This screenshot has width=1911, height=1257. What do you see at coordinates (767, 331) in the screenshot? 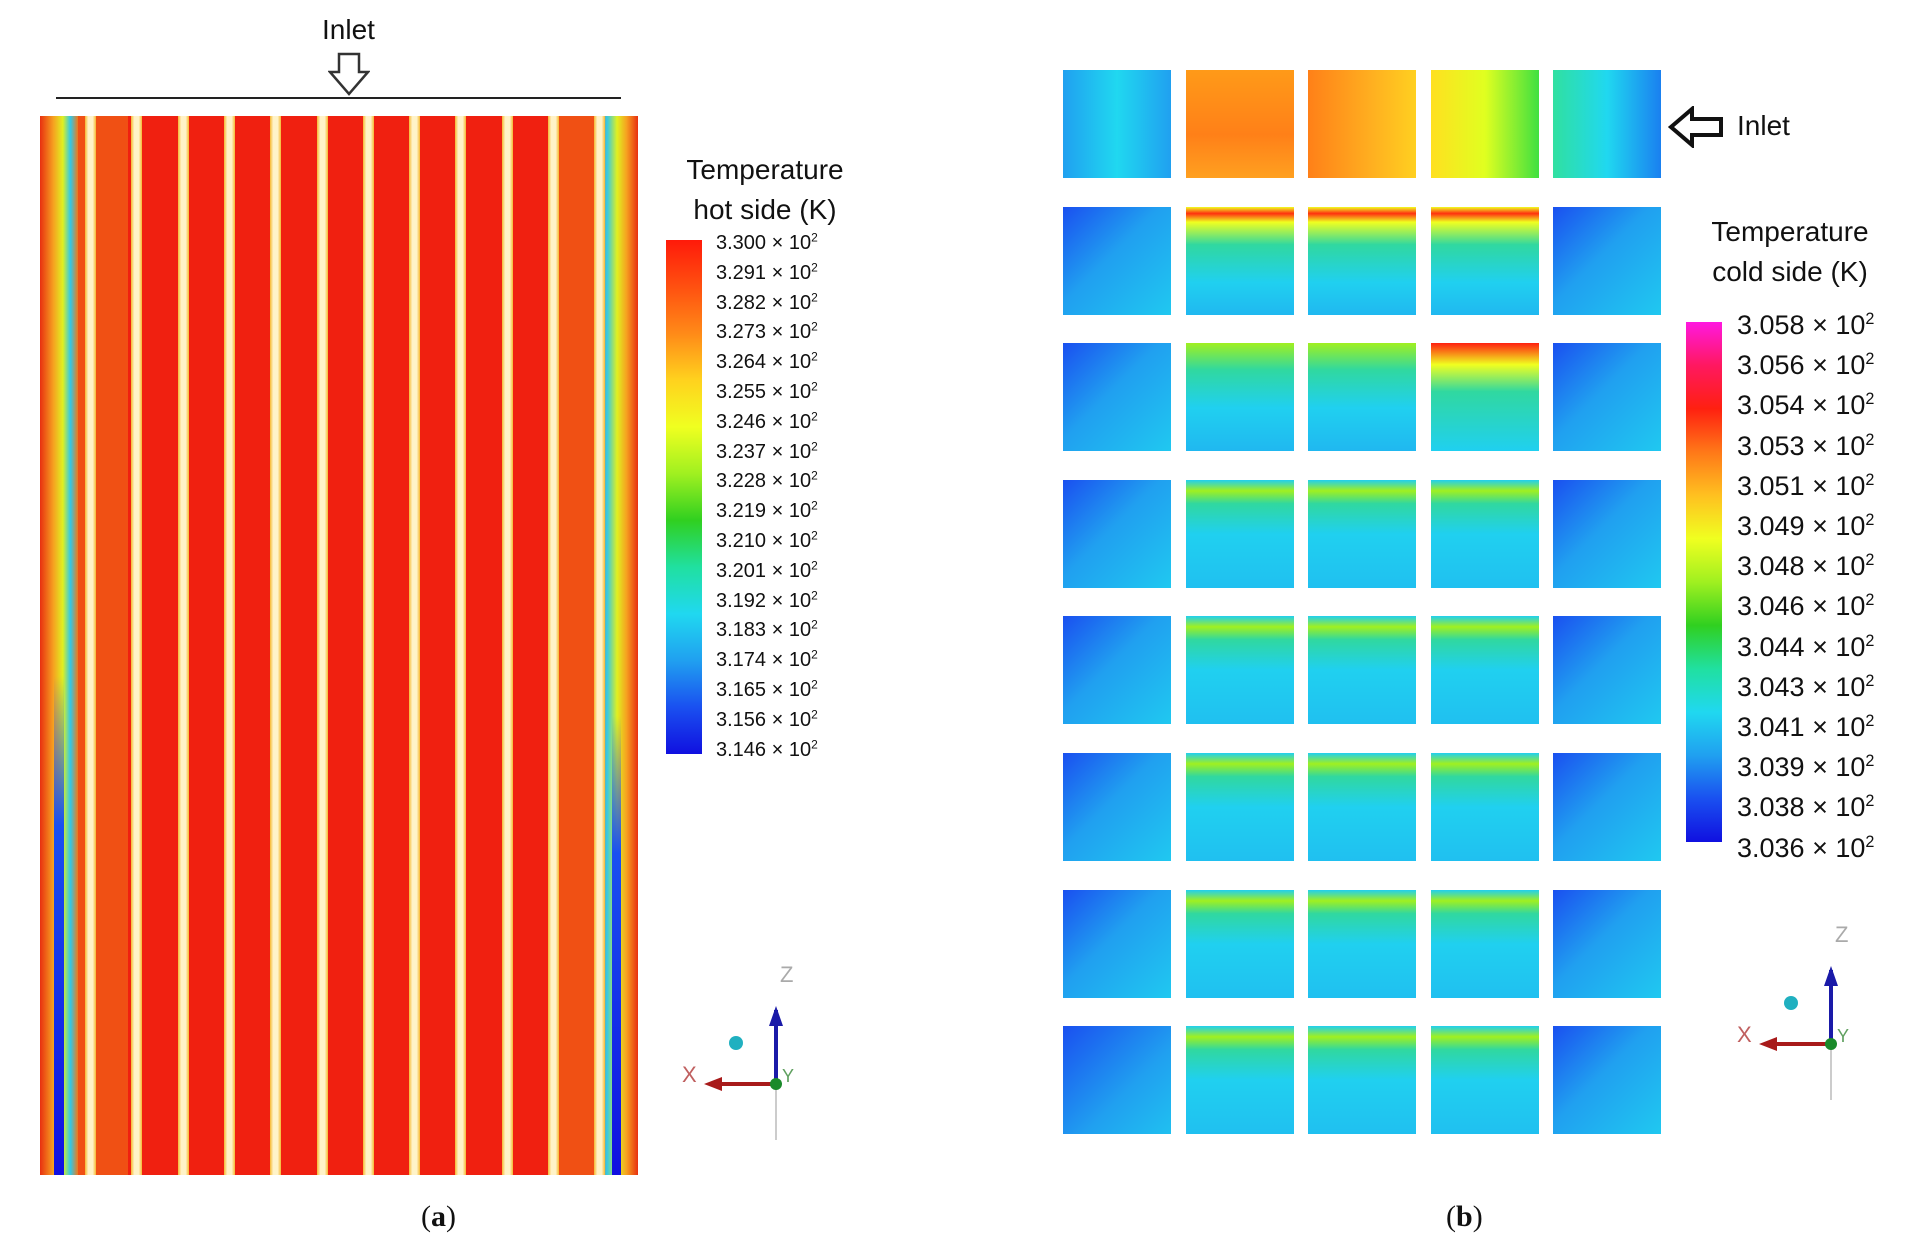
I see `legend-a-tick-label: 3.273 × 10²` at bounding box center [767, 331].